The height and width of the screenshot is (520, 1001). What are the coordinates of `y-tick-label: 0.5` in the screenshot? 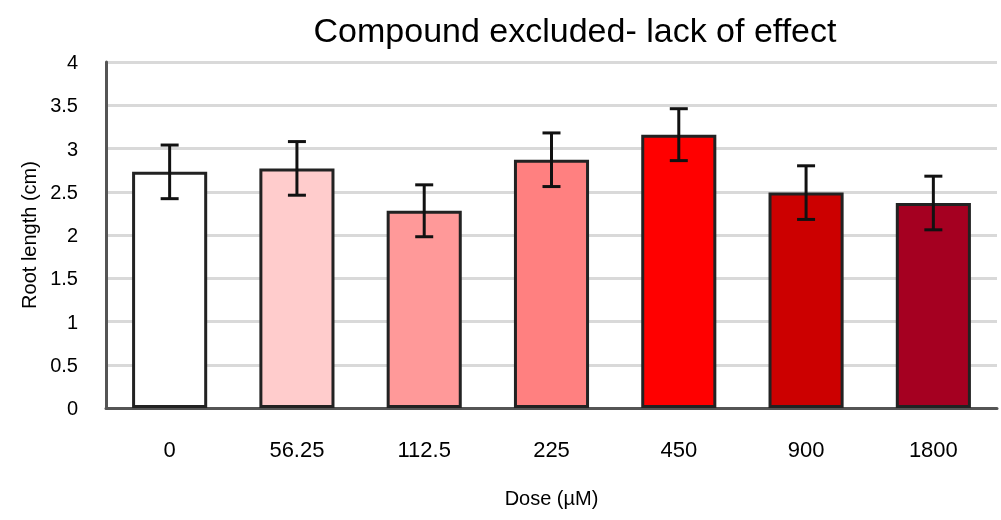 It's located at (64, 364).